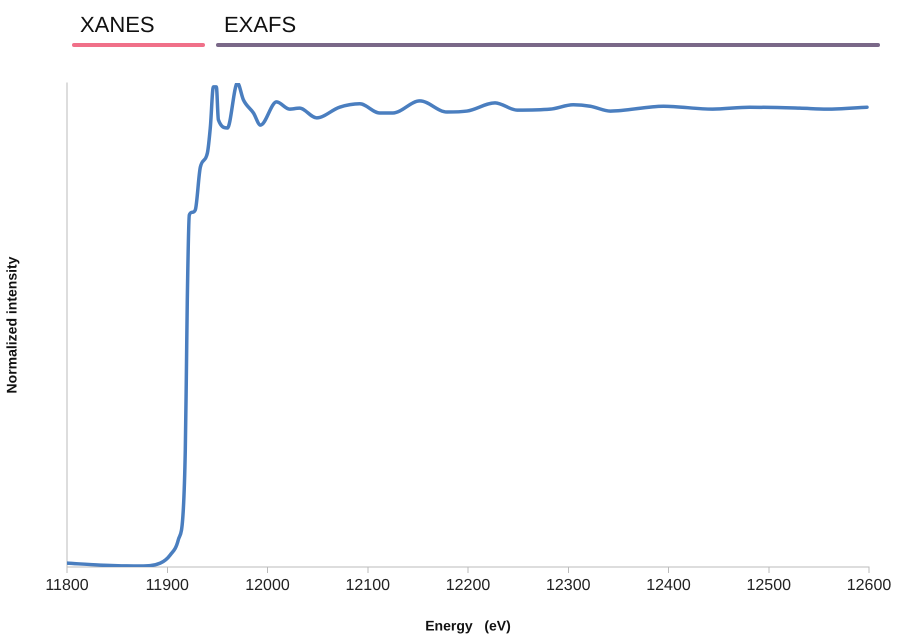 This screenshot has height=635, width=898. Describe the element at coordinates (468, 625) in the screenshot. I see `x-axis-title: Energy (eV)` at that location.